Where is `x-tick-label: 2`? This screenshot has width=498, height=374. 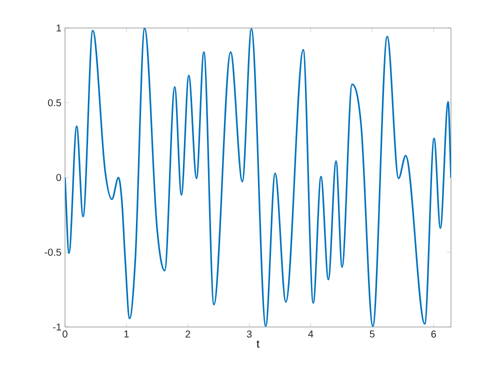
x-tick-label: 2 is located at coordinates (188, 334).